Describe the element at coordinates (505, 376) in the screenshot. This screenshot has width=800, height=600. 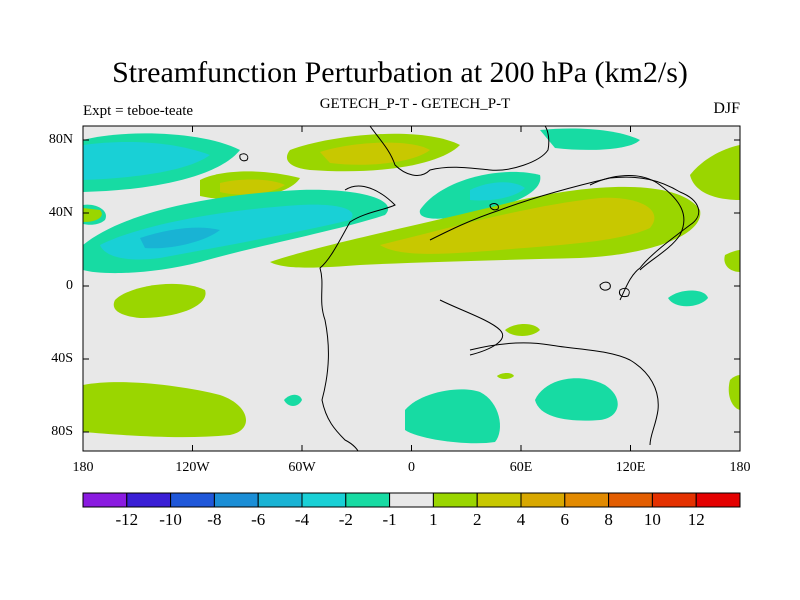
I see `contour-pos1-south-tiny` at that location.